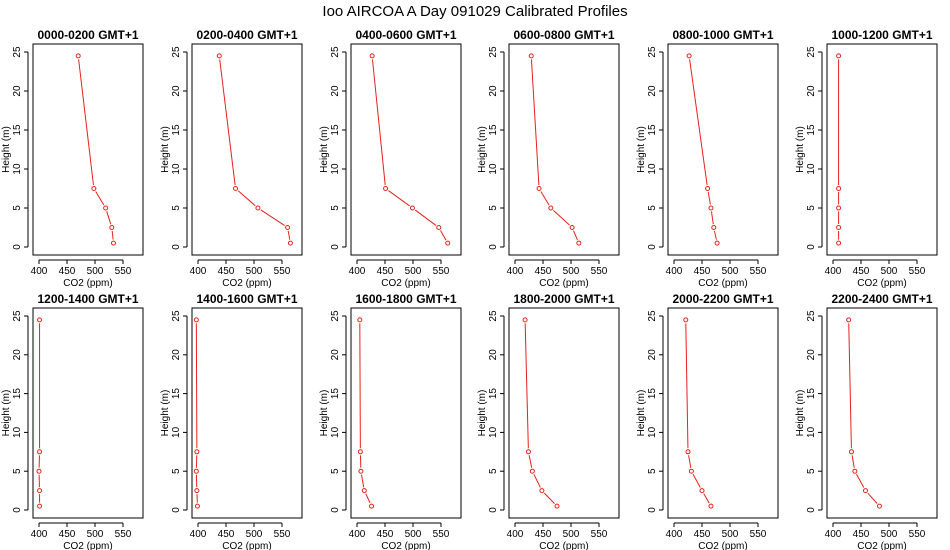  I want to click on panel-title: 0400-0600 GMT+1, so click(405, 35).